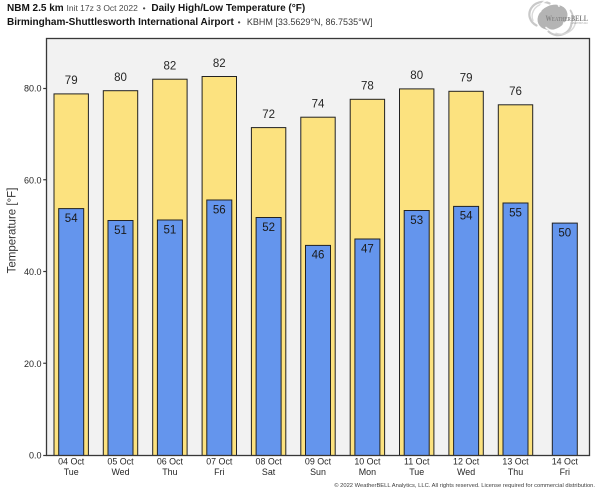 The width and height of the screenshot is (600, 493). I want to click on svg-text: 06 Oct, so click(170, 462).